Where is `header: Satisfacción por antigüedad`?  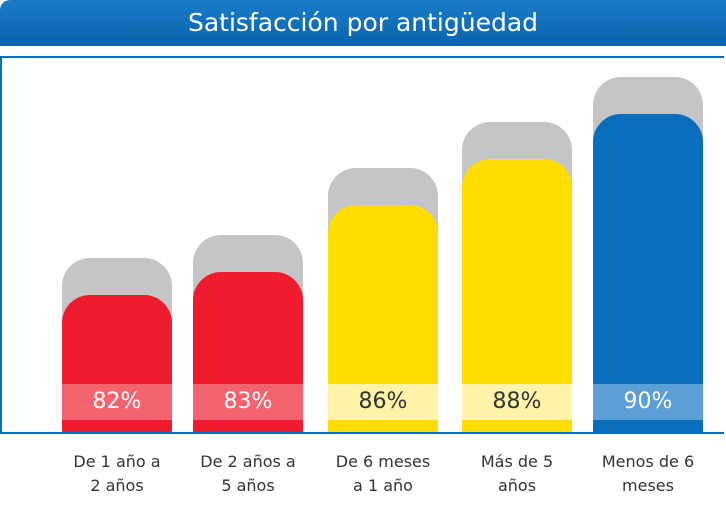
header: Satisfacción por antigüedad is located at coordinates (363, 23).